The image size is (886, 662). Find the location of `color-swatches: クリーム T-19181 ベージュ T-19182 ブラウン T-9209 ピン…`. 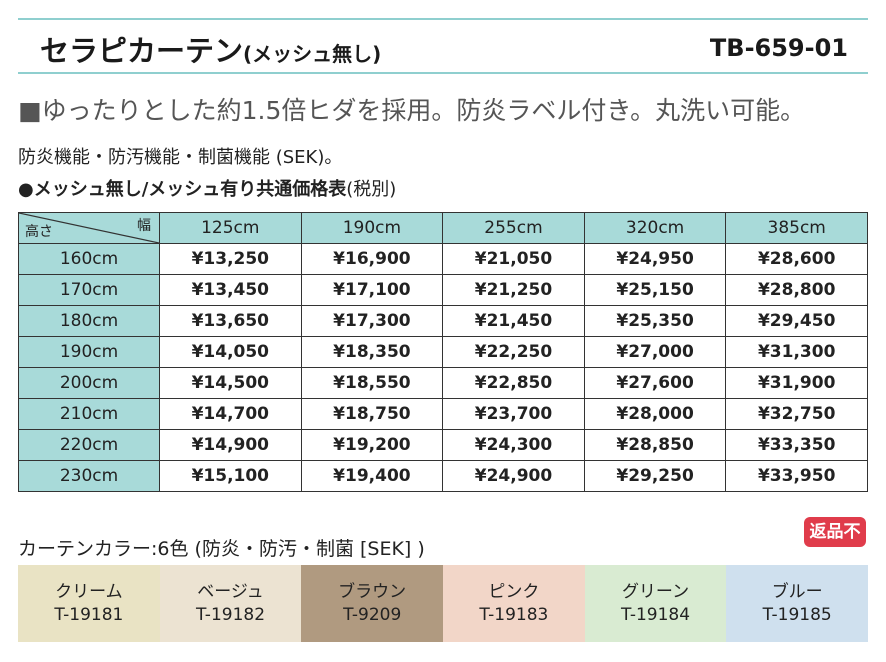

color-swatches: クリーム T-19181 ベージュ T-19182 ブラウン T-9209 ピン… is located at coordinates (443, 603).